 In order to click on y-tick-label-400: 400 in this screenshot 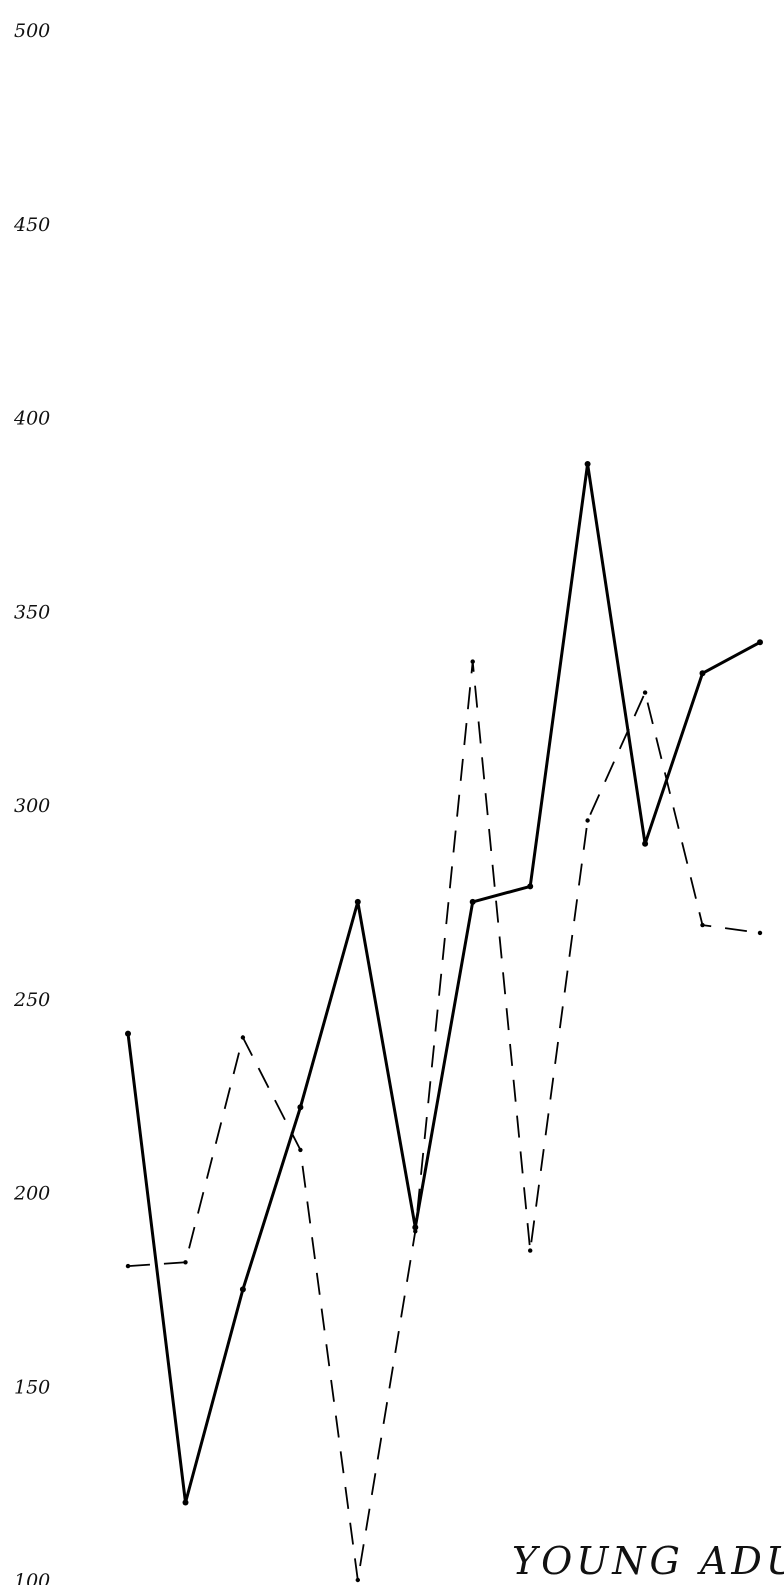, I will do `click(31, 419)`.